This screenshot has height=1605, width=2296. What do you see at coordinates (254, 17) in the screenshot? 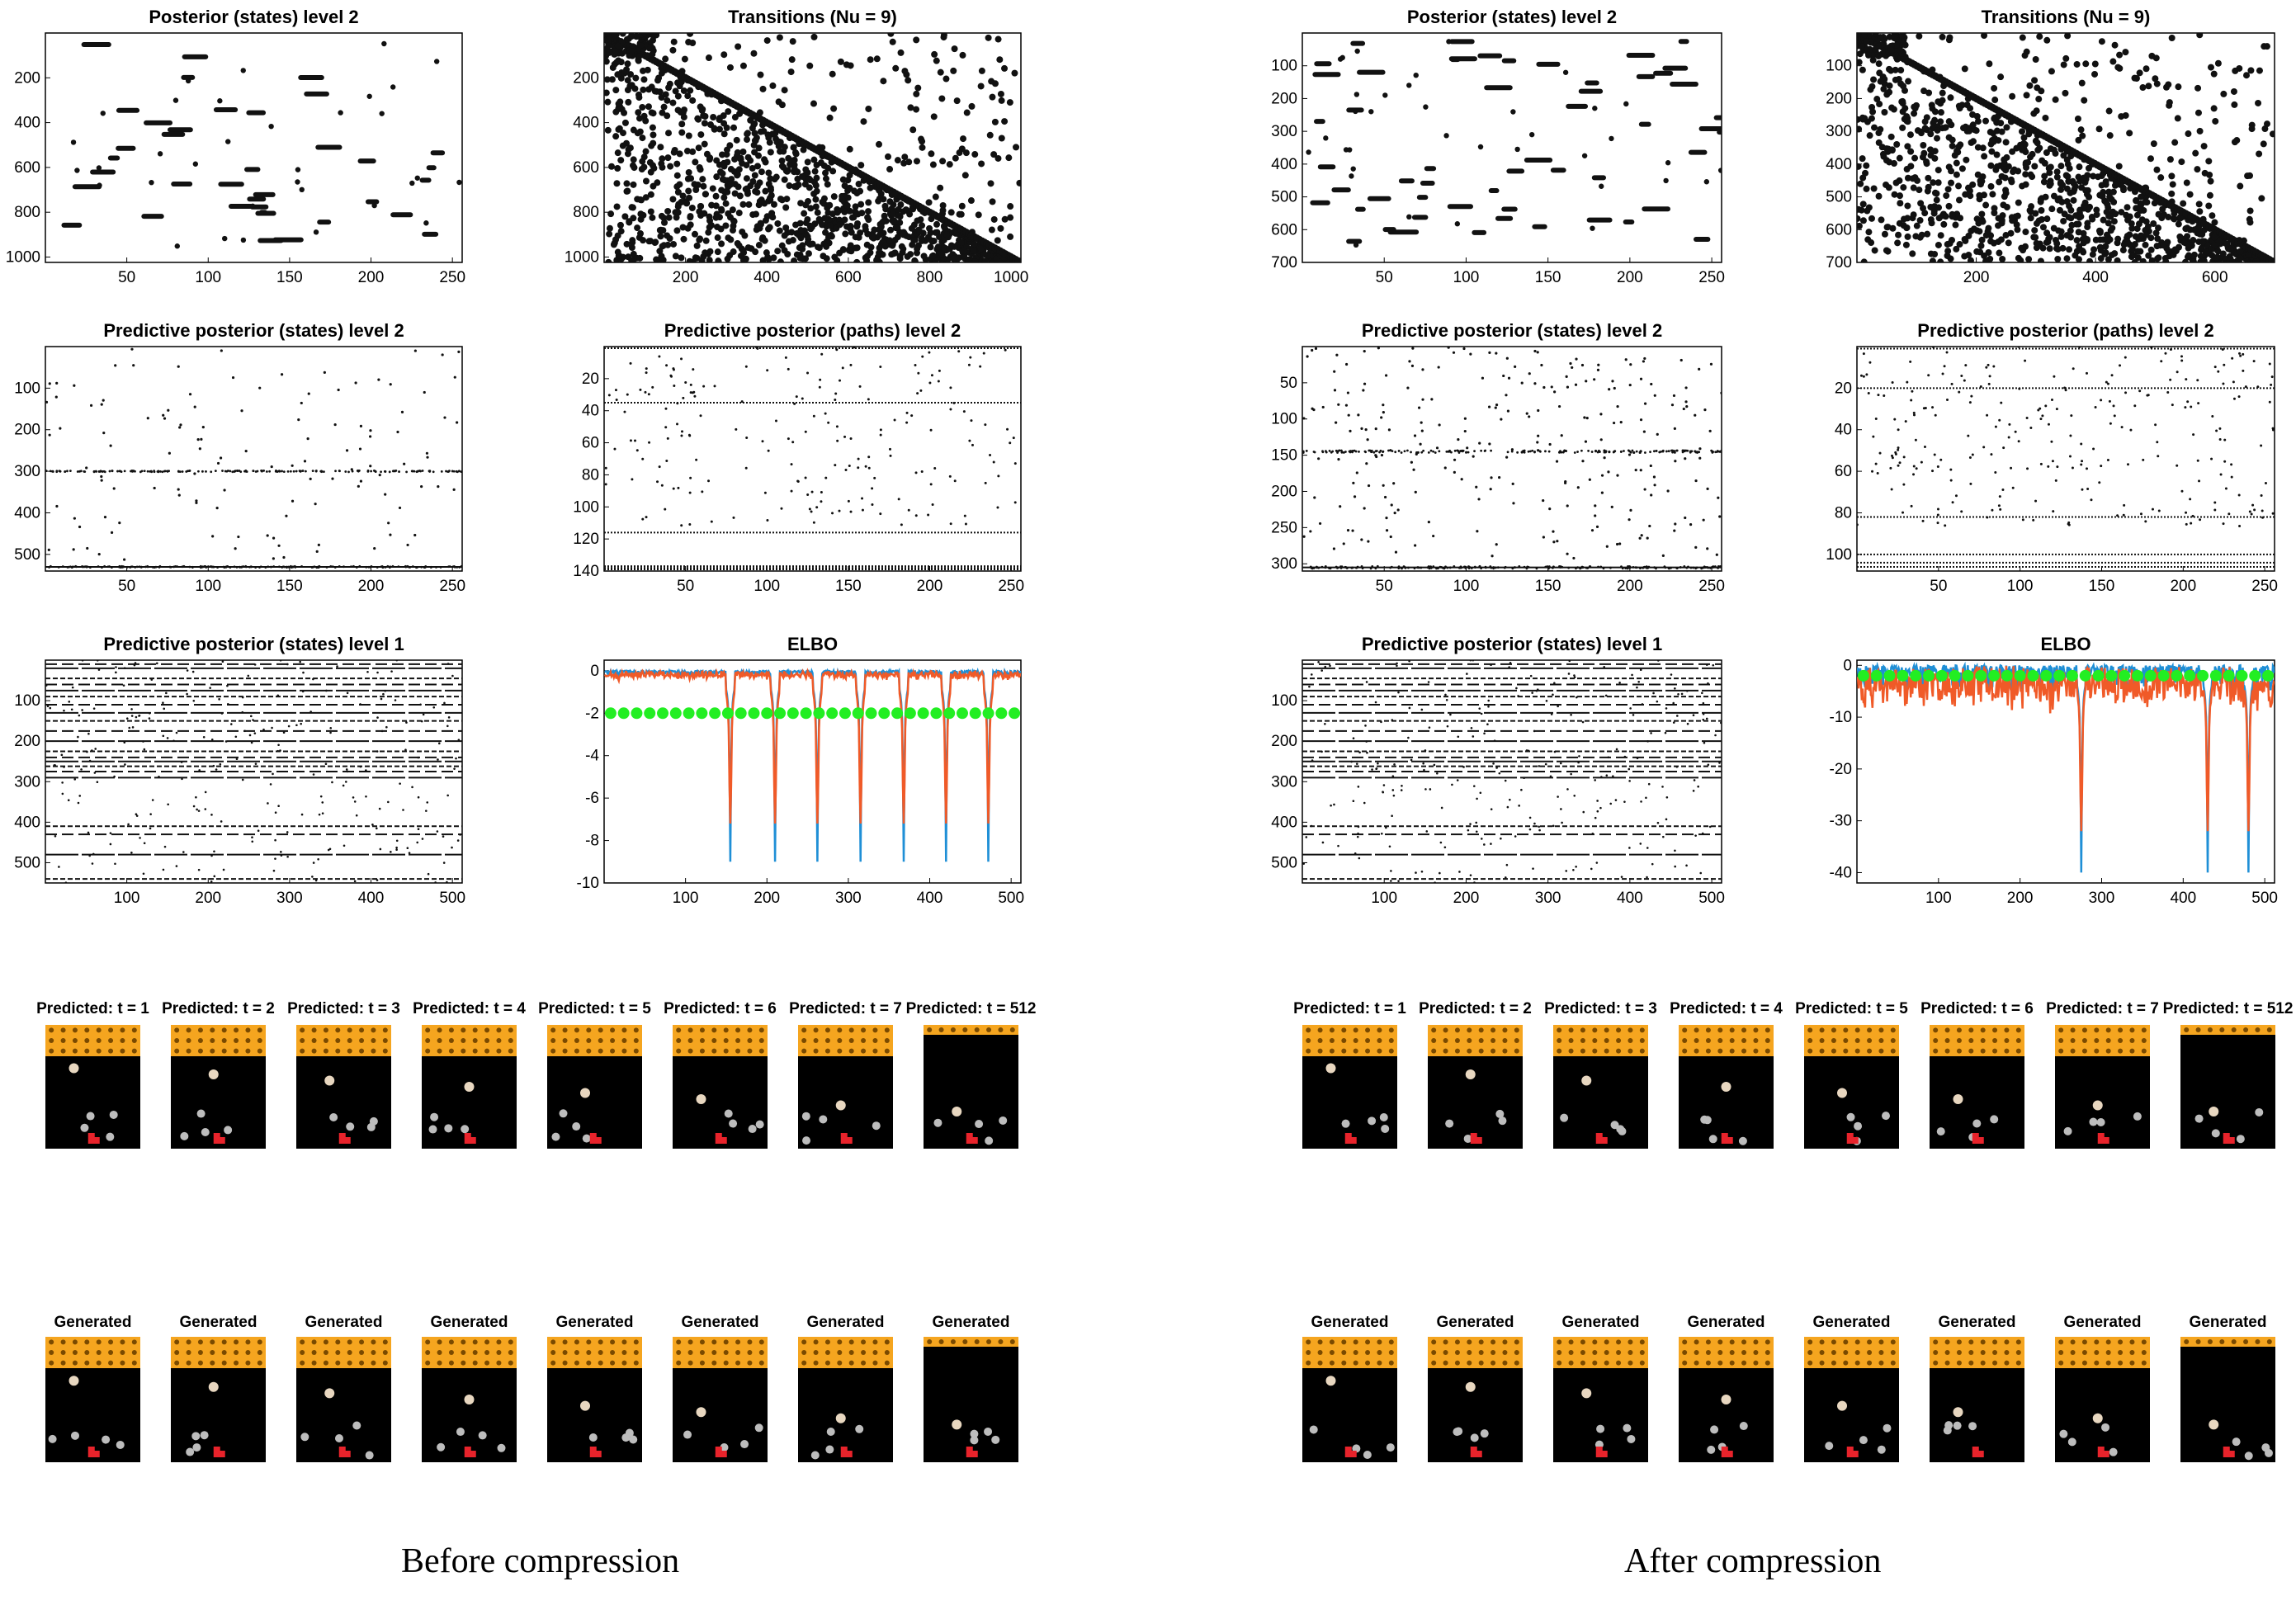
I see `panel-title: Posterior (states) level 2` at bounding box center [254, 17].